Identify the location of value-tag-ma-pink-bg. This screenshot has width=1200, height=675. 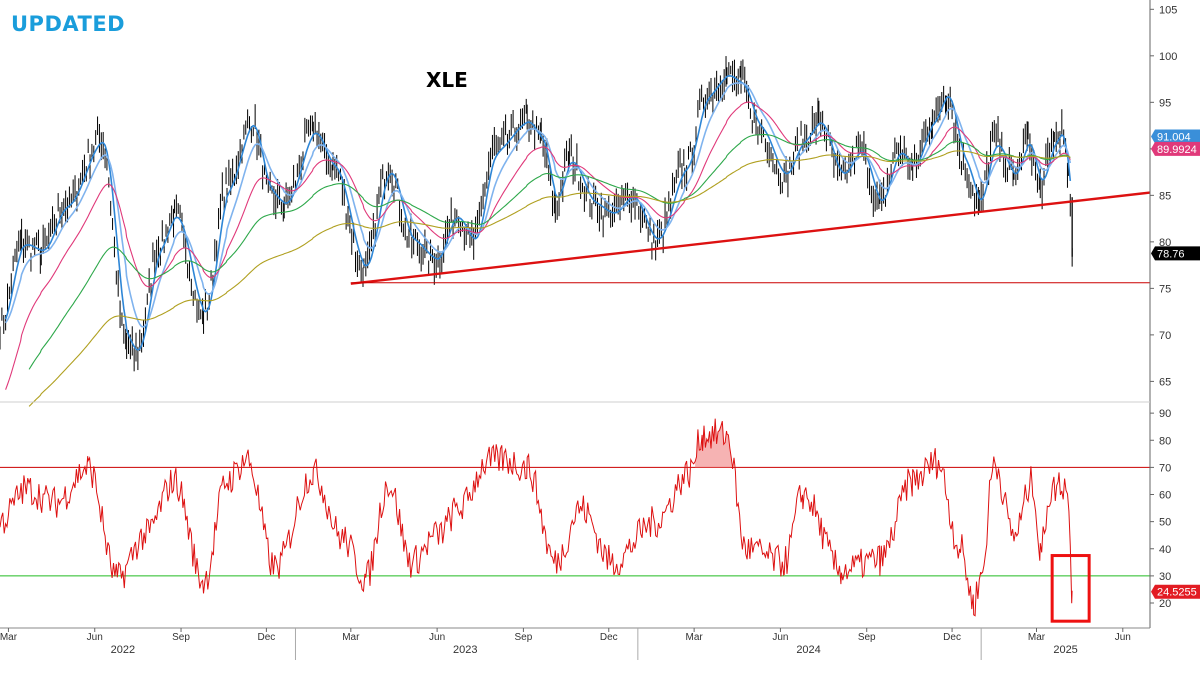
(1175, 148).